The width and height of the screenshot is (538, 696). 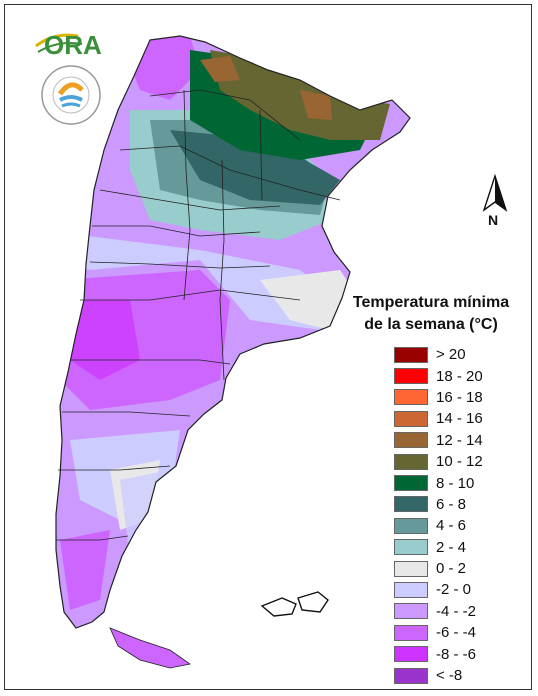 I want to click on legend-item: > 20, so click(x=455, y=354).